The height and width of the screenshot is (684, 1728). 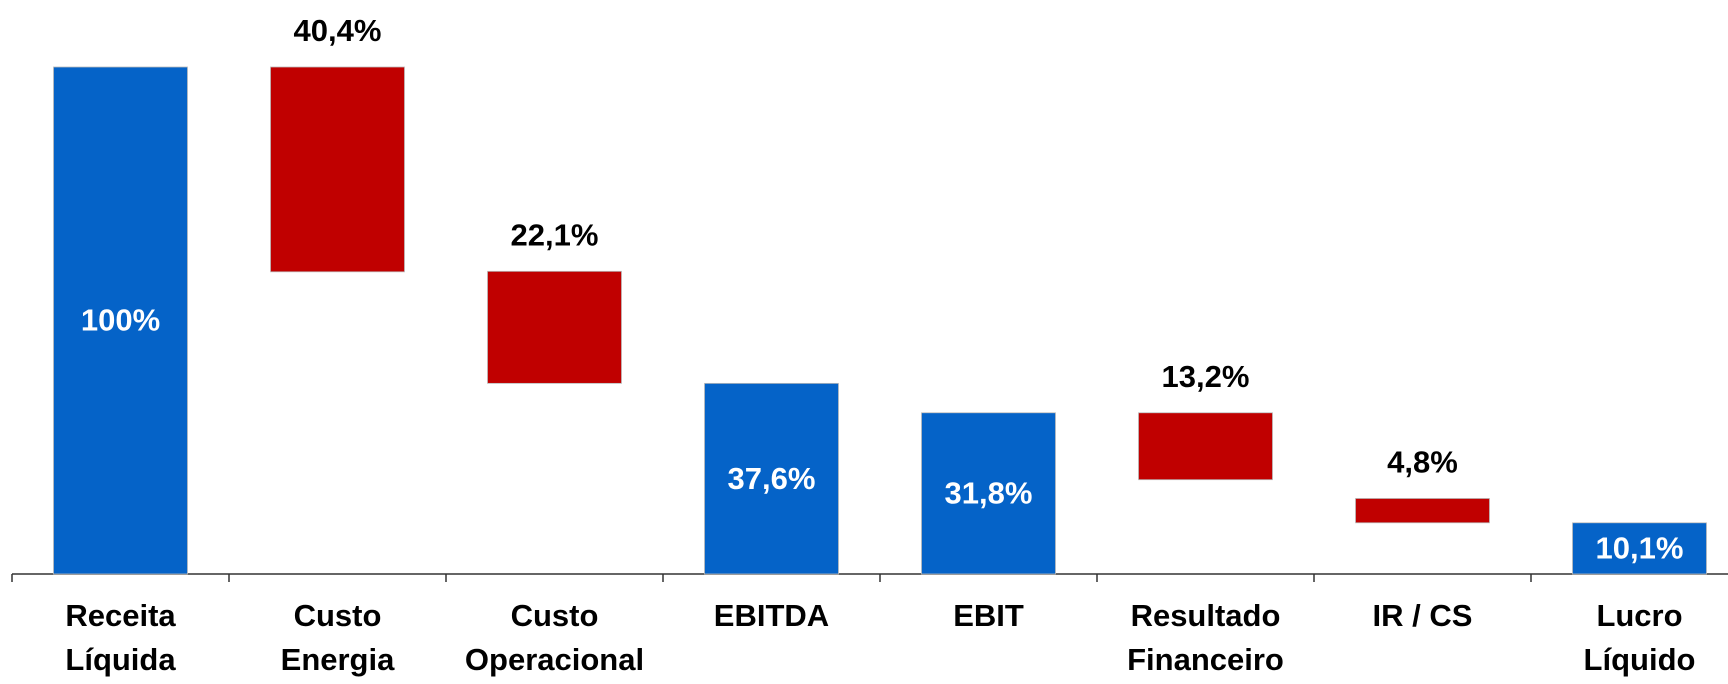 What do you see at coordinates (1206, 615) in the screenshot?
I see `x-tick-label: Resultado` at bounding box center [1206, 615].